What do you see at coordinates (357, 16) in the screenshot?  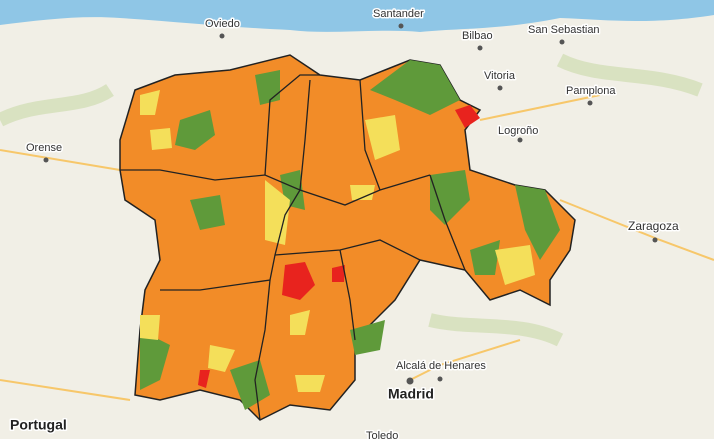 I see `sea` at bounding box center [357, 16].